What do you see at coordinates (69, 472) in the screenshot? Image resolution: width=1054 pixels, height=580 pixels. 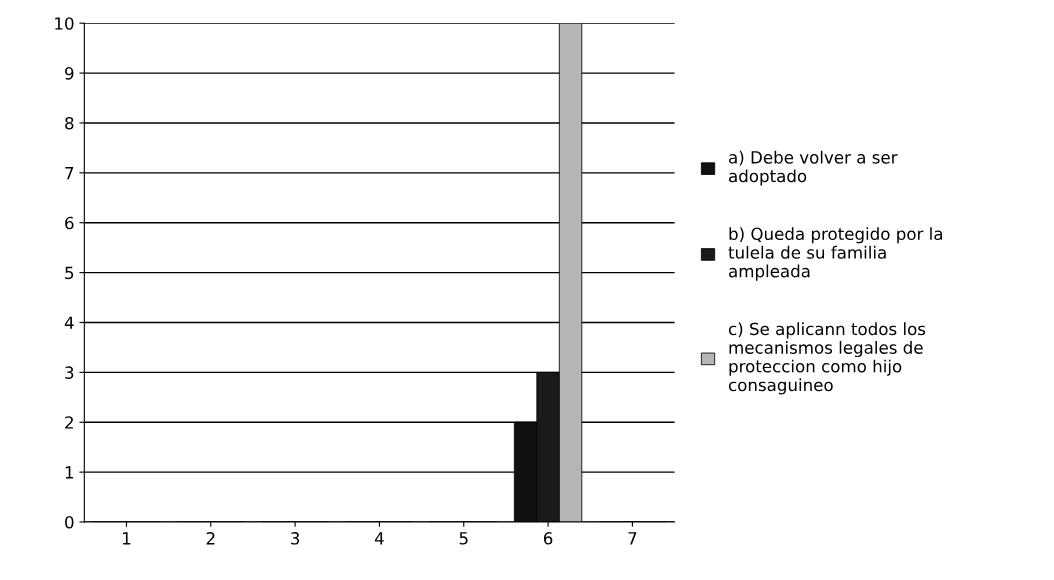 I see `y-tick-label: 1` at bounding box center [69, 472].